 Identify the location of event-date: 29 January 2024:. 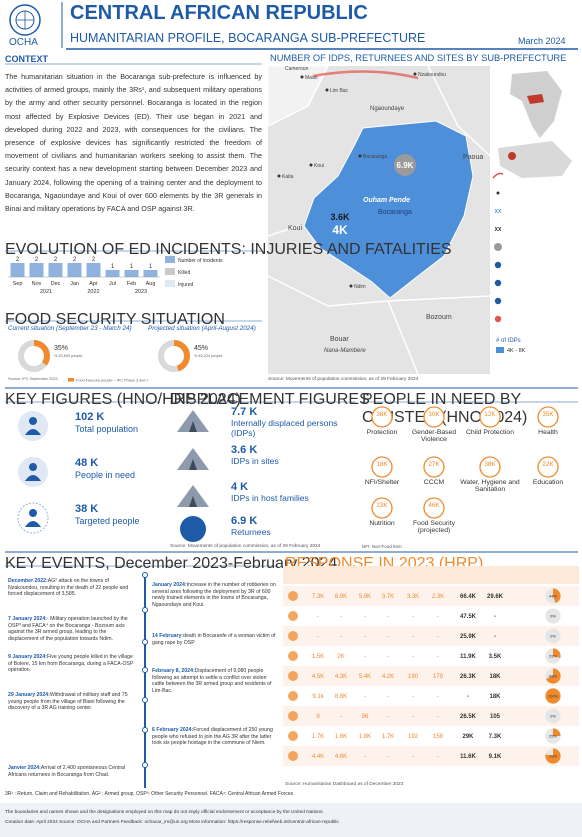
(29, 695).